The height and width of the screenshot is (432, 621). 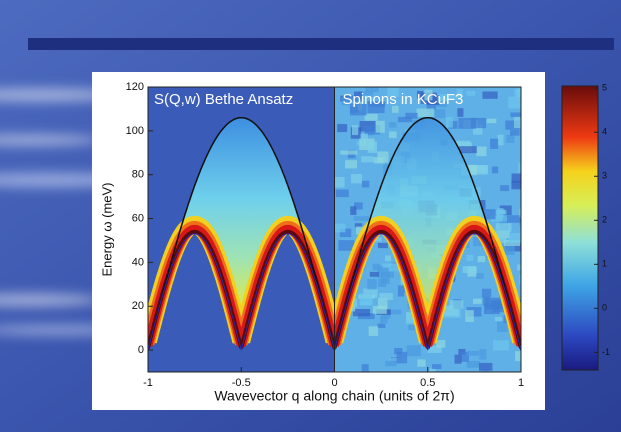 I want to click on colorbar-tick-label: 4, so click(x=604, y=132).